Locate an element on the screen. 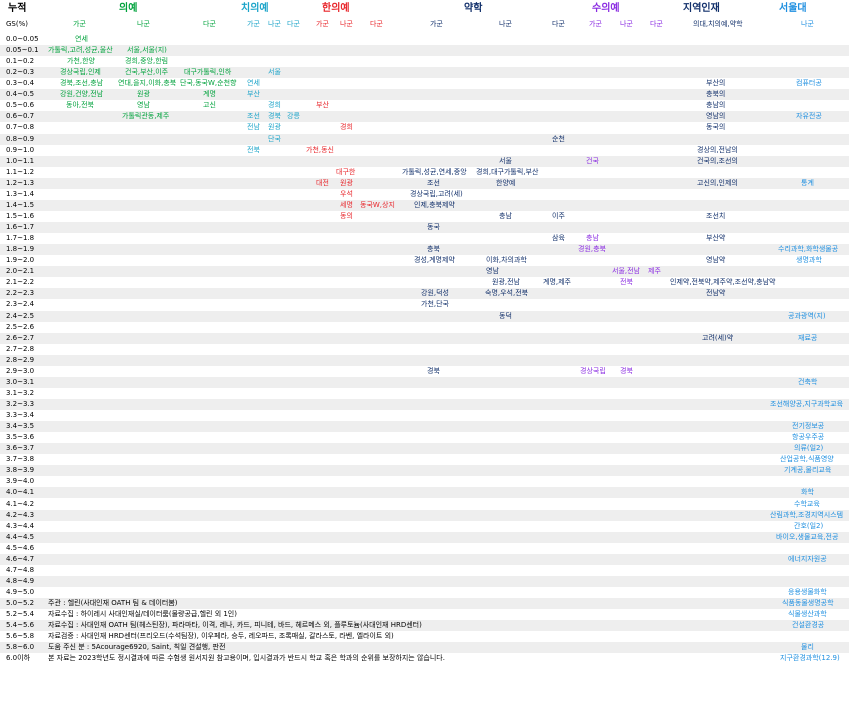 This screenshot has height=709, width=849. table-cell: 전남약 is located at coordinates (716, 293).